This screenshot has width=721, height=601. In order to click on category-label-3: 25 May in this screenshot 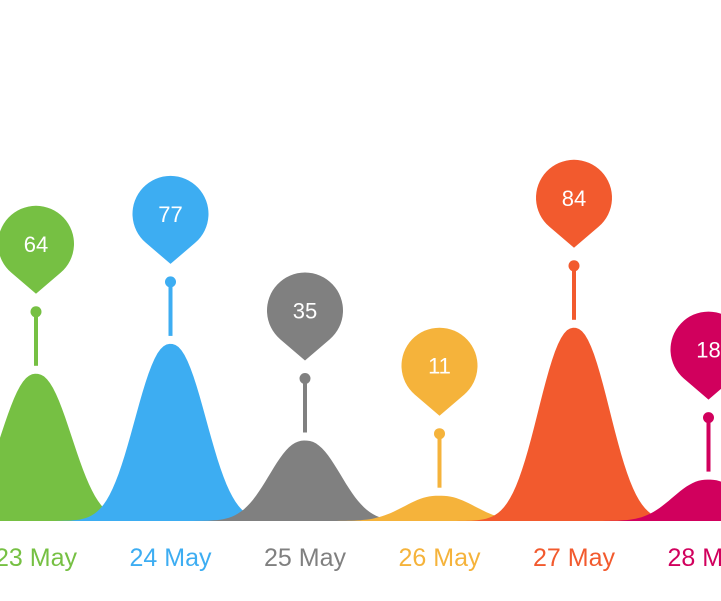, I will do `click(305, 558)`.